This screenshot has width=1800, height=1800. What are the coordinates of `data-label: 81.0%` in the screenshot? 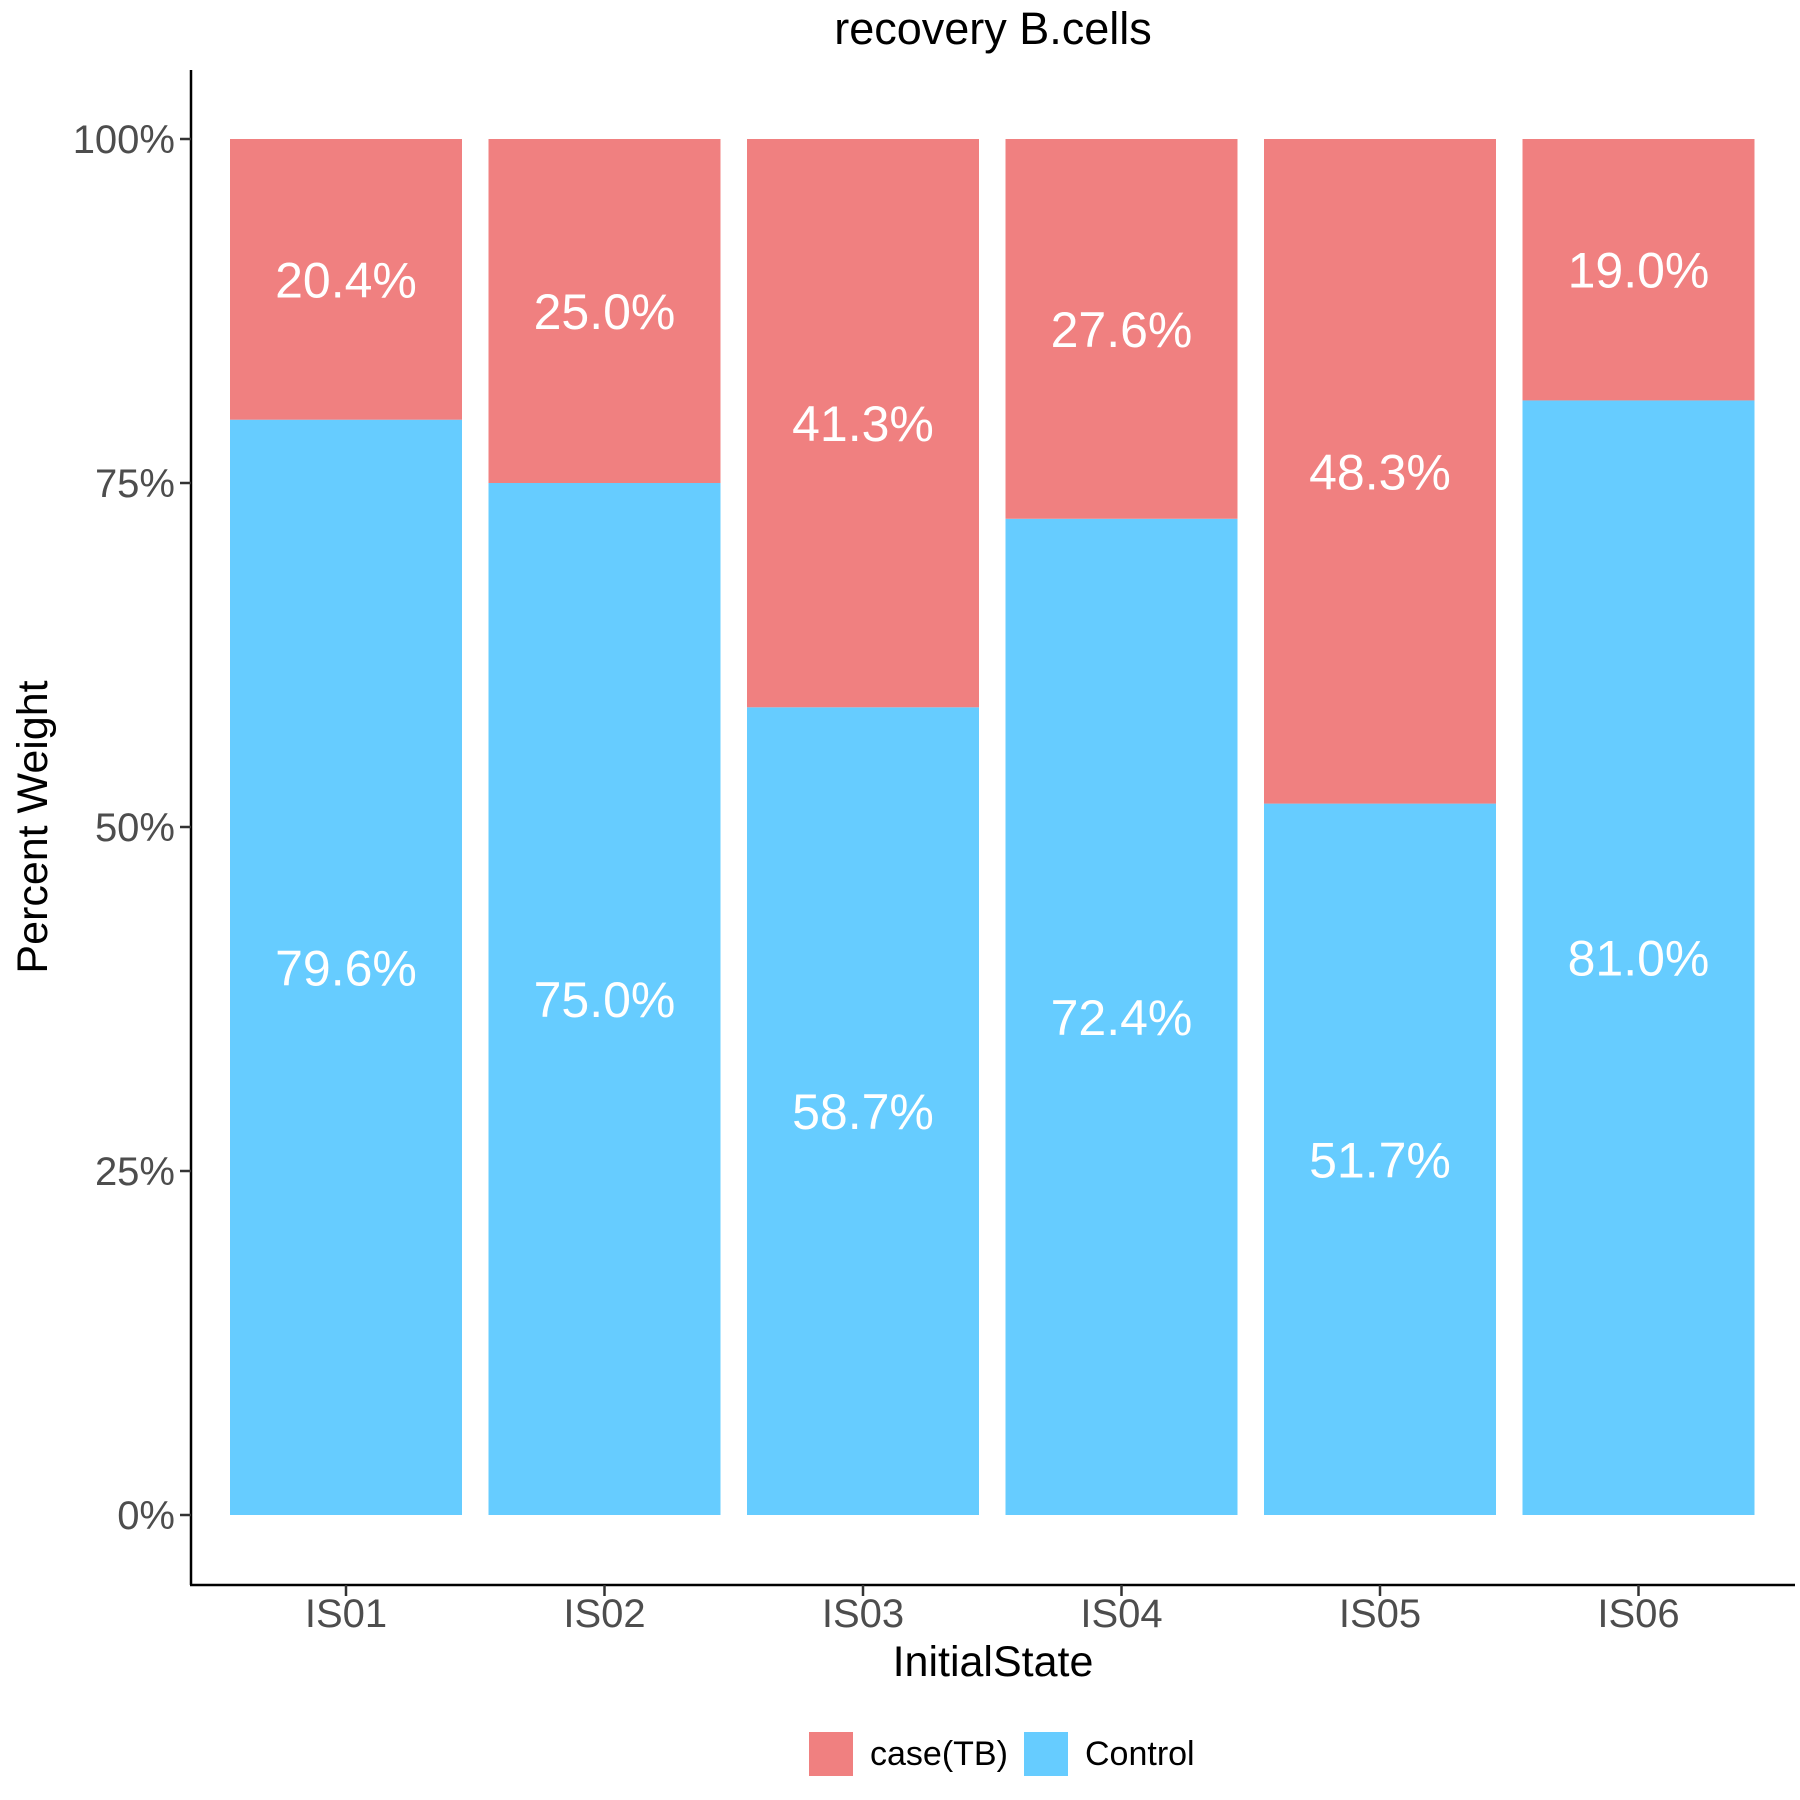 It's located at (1639, 959).